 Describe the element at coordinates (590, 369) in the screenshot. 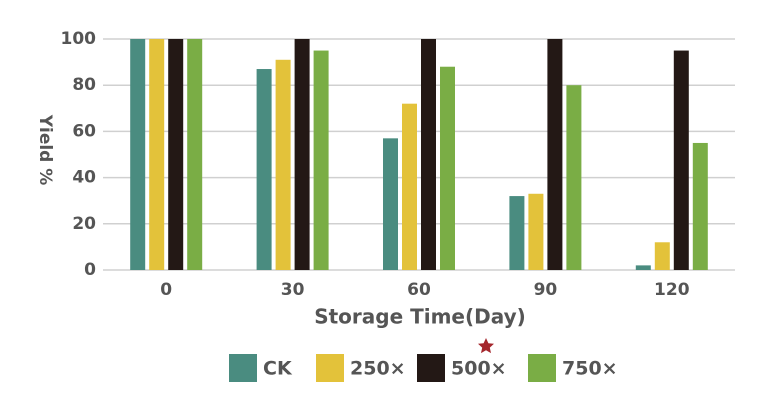

I see `legend-label: 750×` at that location.